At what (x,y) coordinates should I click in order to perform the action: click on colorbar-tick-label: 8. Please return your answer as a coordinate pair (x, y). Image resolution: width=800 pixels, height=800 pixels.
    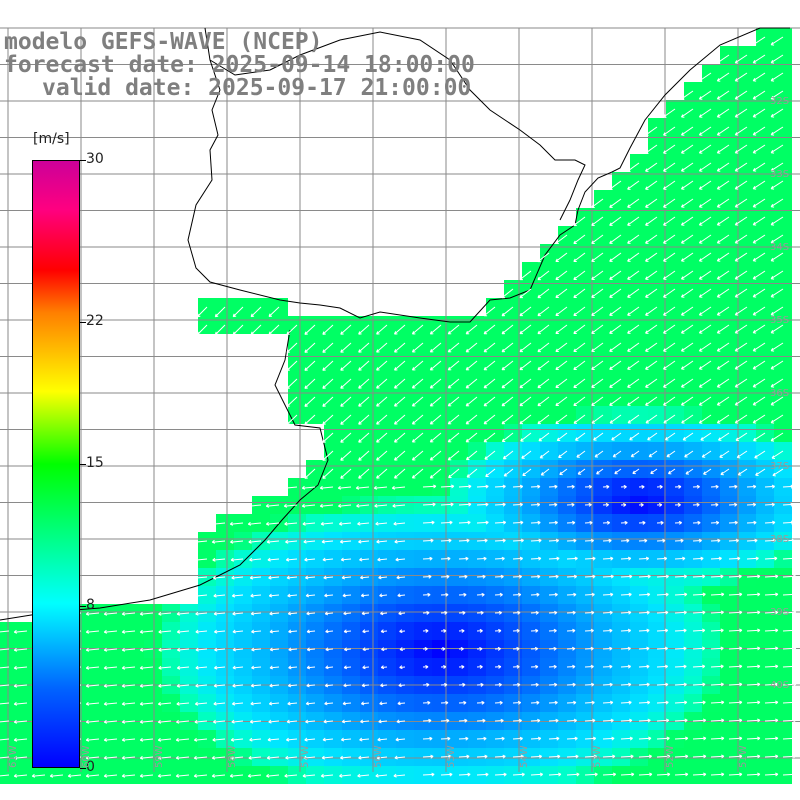
    Looking at the image, I should click on (90, 604).